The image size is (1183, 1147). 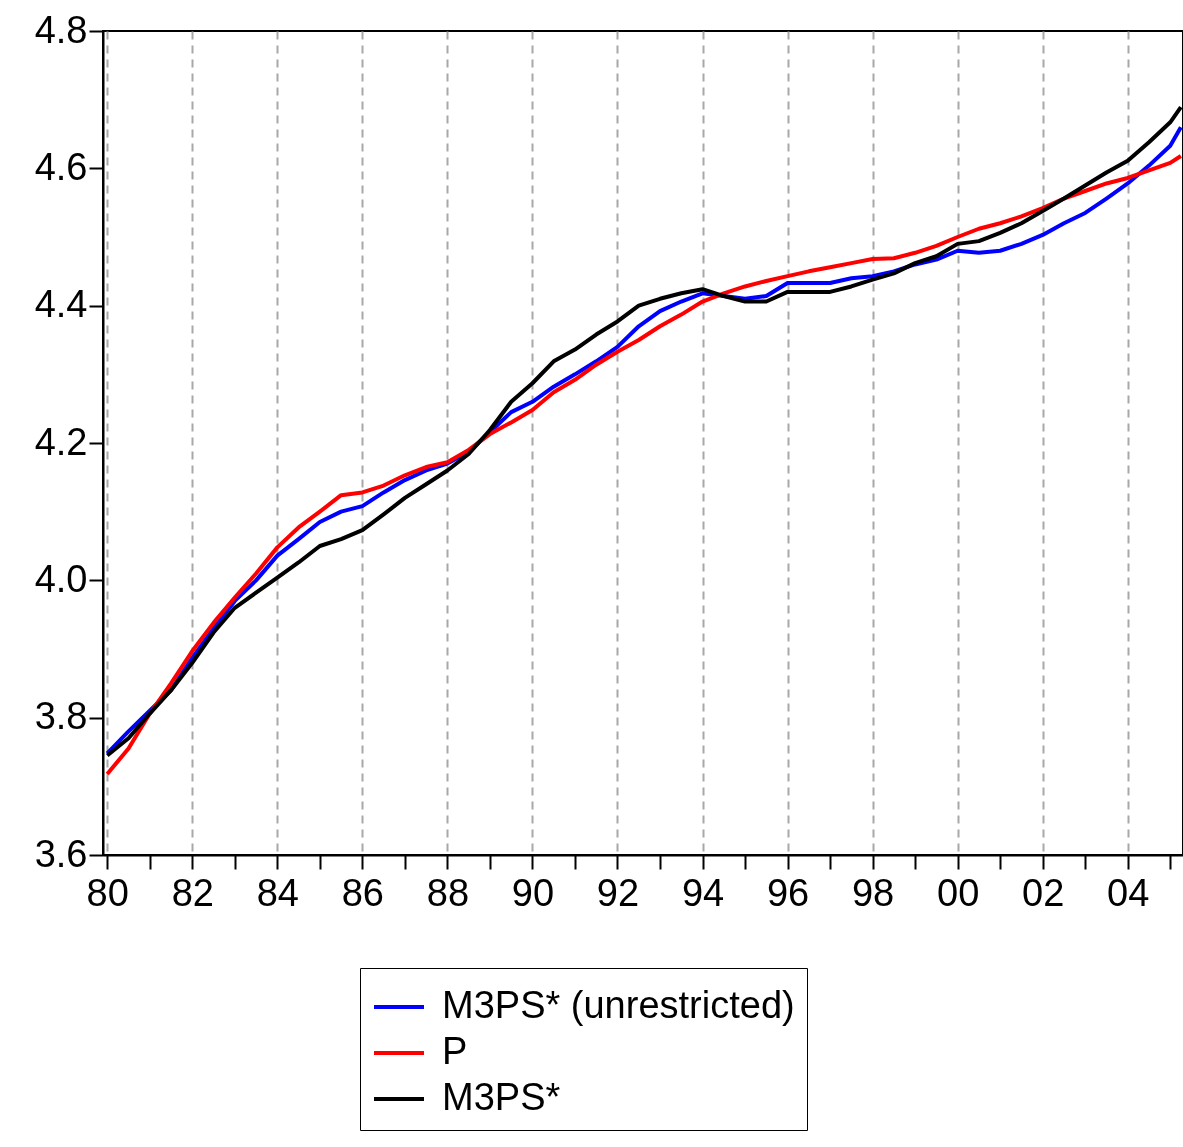 What do you see at coordinates (448, 892) in the screenshot?
I see `x-tick-label: 88` at bounding box center [448, 892].